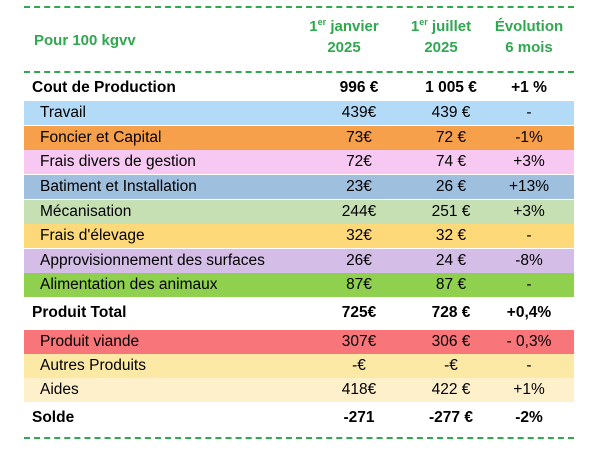 The height and width of the screenshot is (455, 598). I want to click on value-january: 418€, so click(359, 389).